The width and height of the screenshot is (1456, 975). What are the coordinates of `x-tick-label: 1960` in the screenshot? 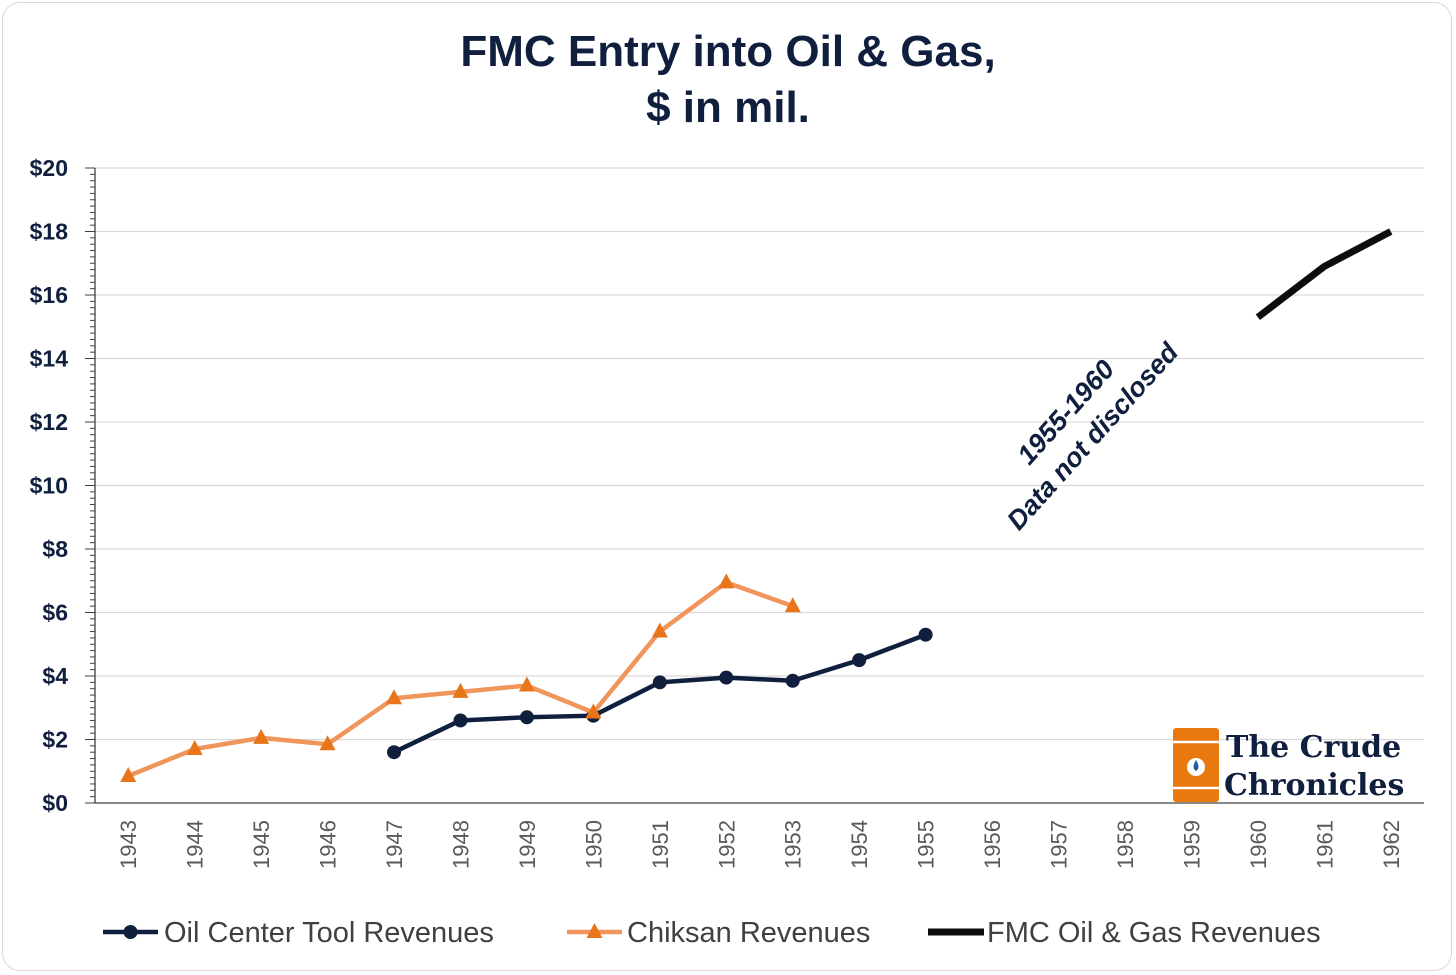 It's located at (1258, 844).